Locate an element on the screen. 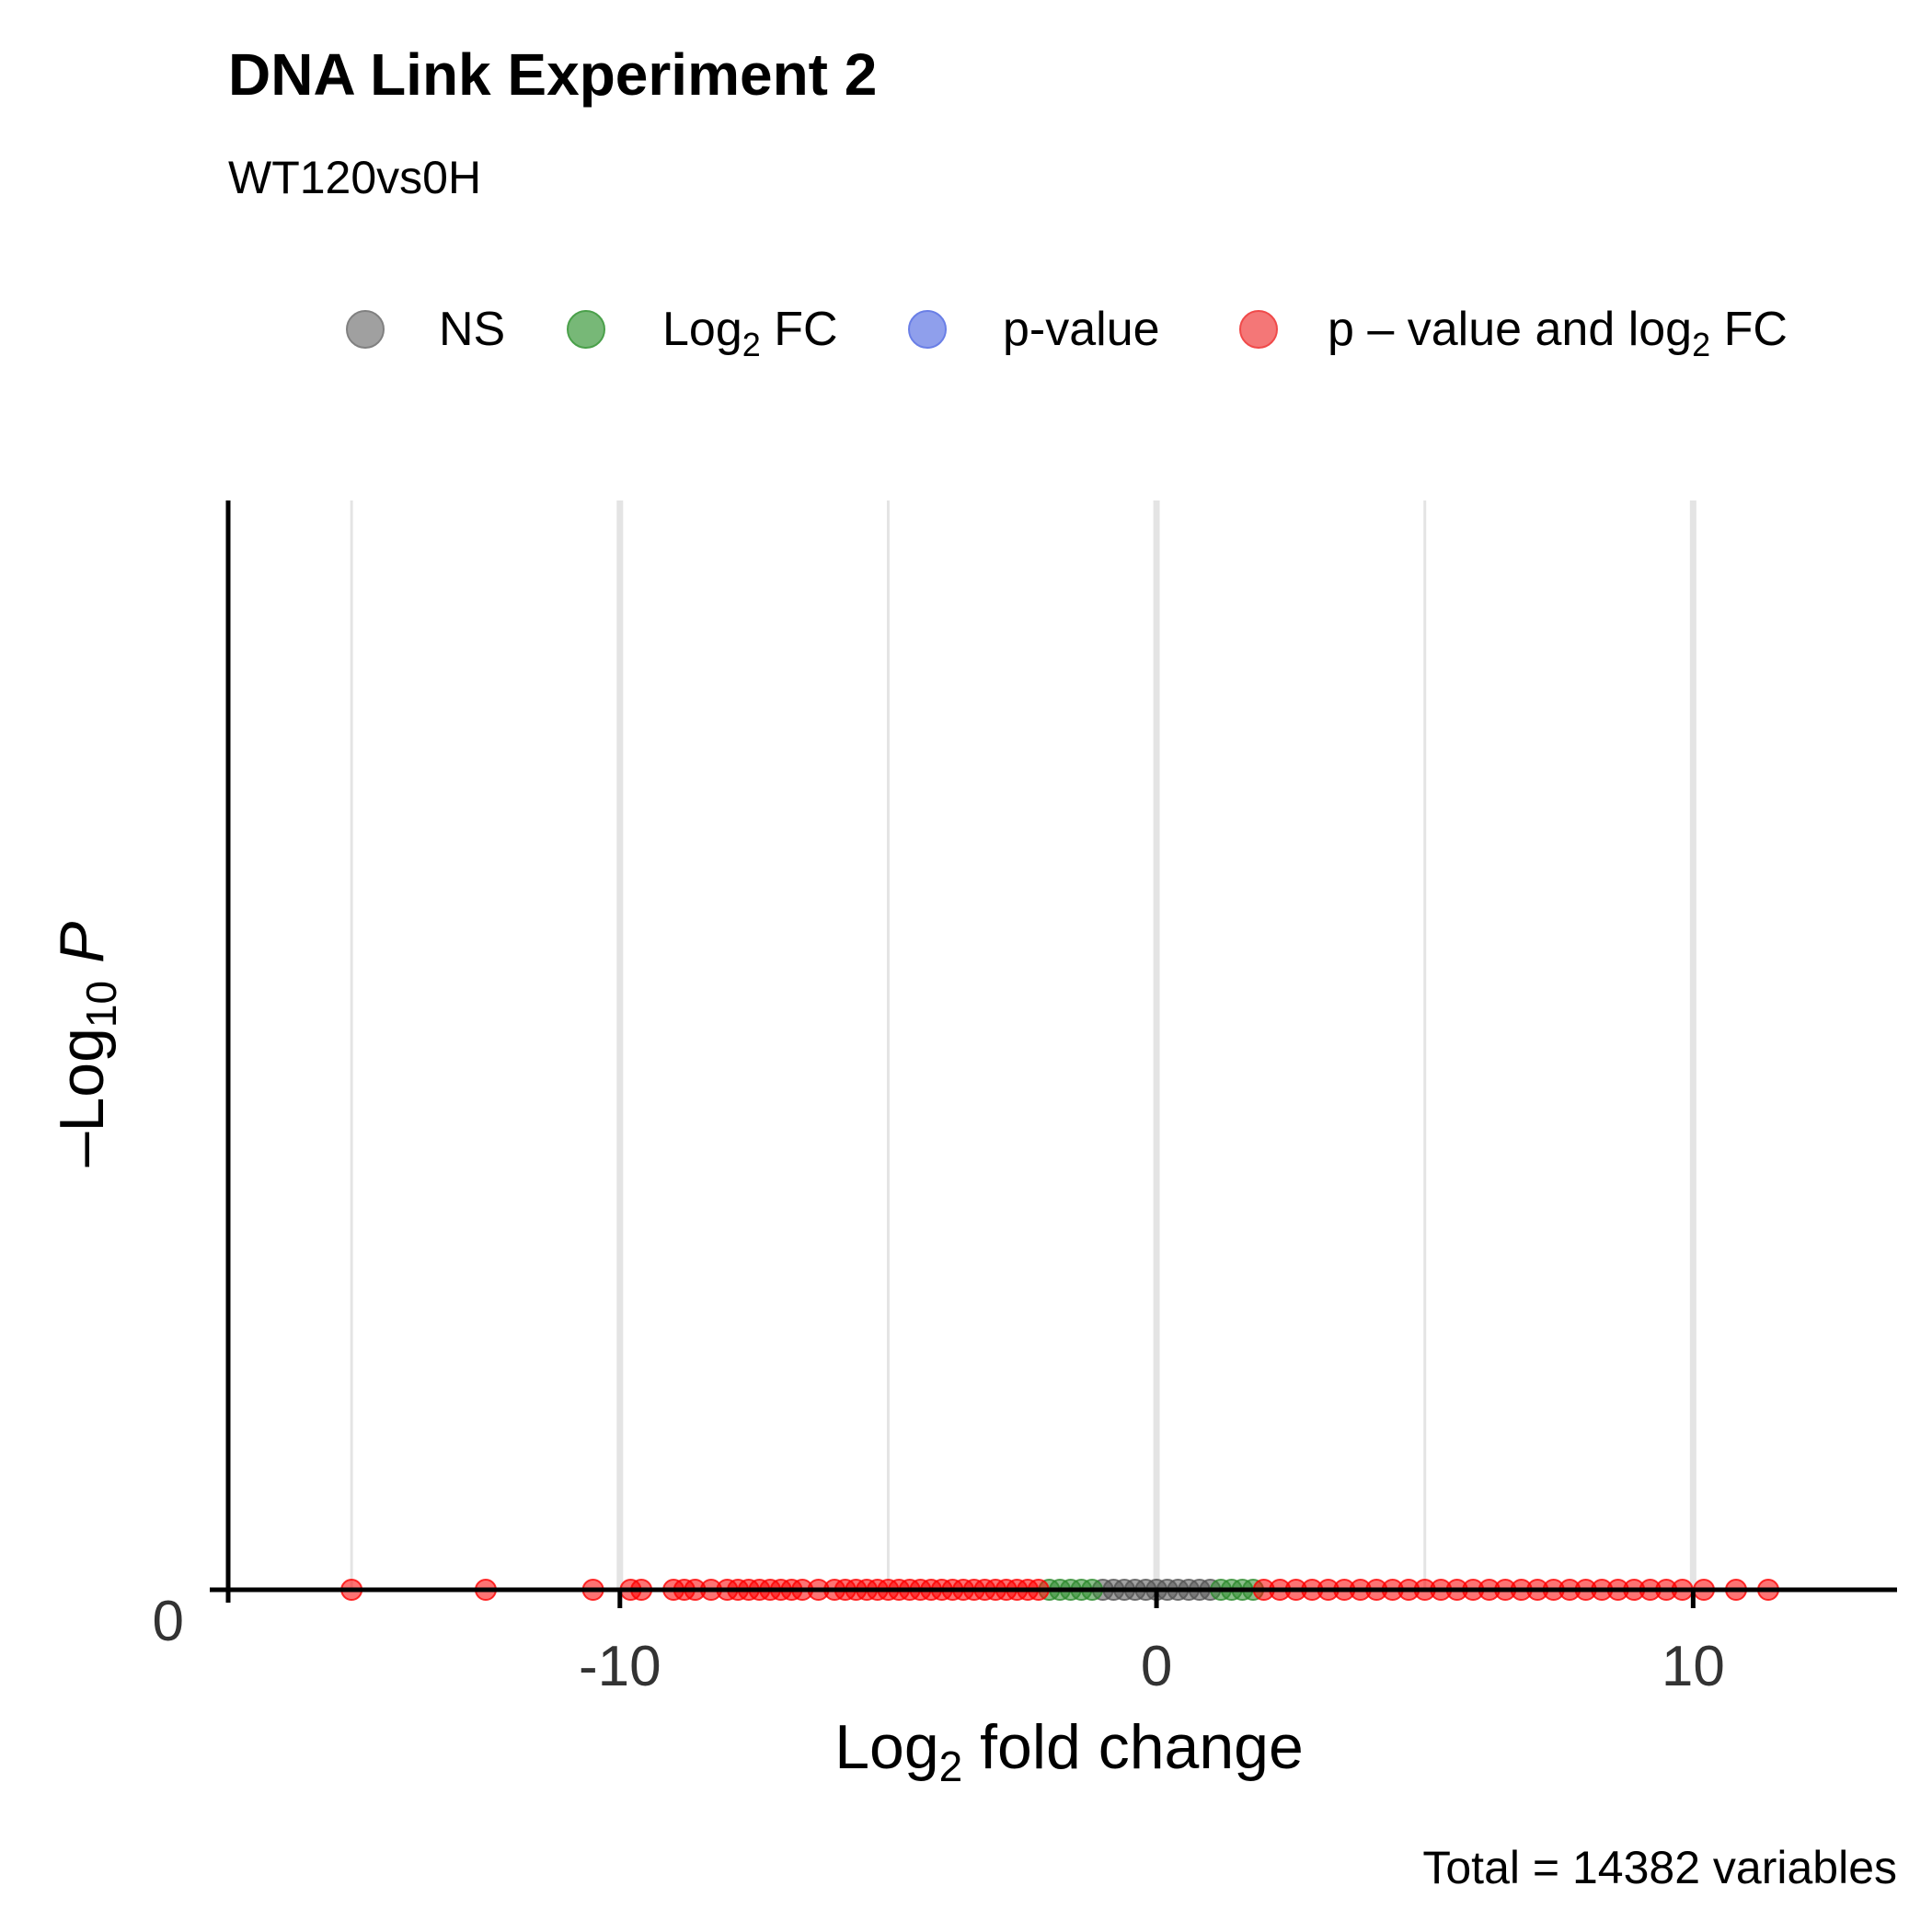 The height and width of the screenshot is (1932, 1932). legend: NS Log2 FC p-value p – value and log2 FC is located at coordinates (1067, 333).